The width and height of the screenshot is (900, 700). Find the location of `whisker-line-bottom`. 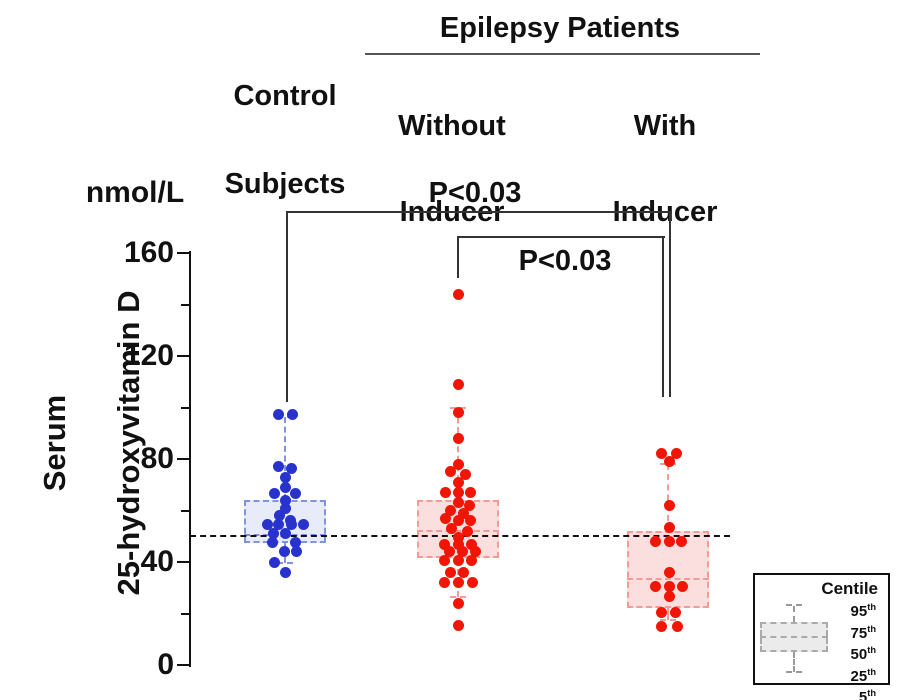

whisker-line-bottom is located at coordinates (668, 614).